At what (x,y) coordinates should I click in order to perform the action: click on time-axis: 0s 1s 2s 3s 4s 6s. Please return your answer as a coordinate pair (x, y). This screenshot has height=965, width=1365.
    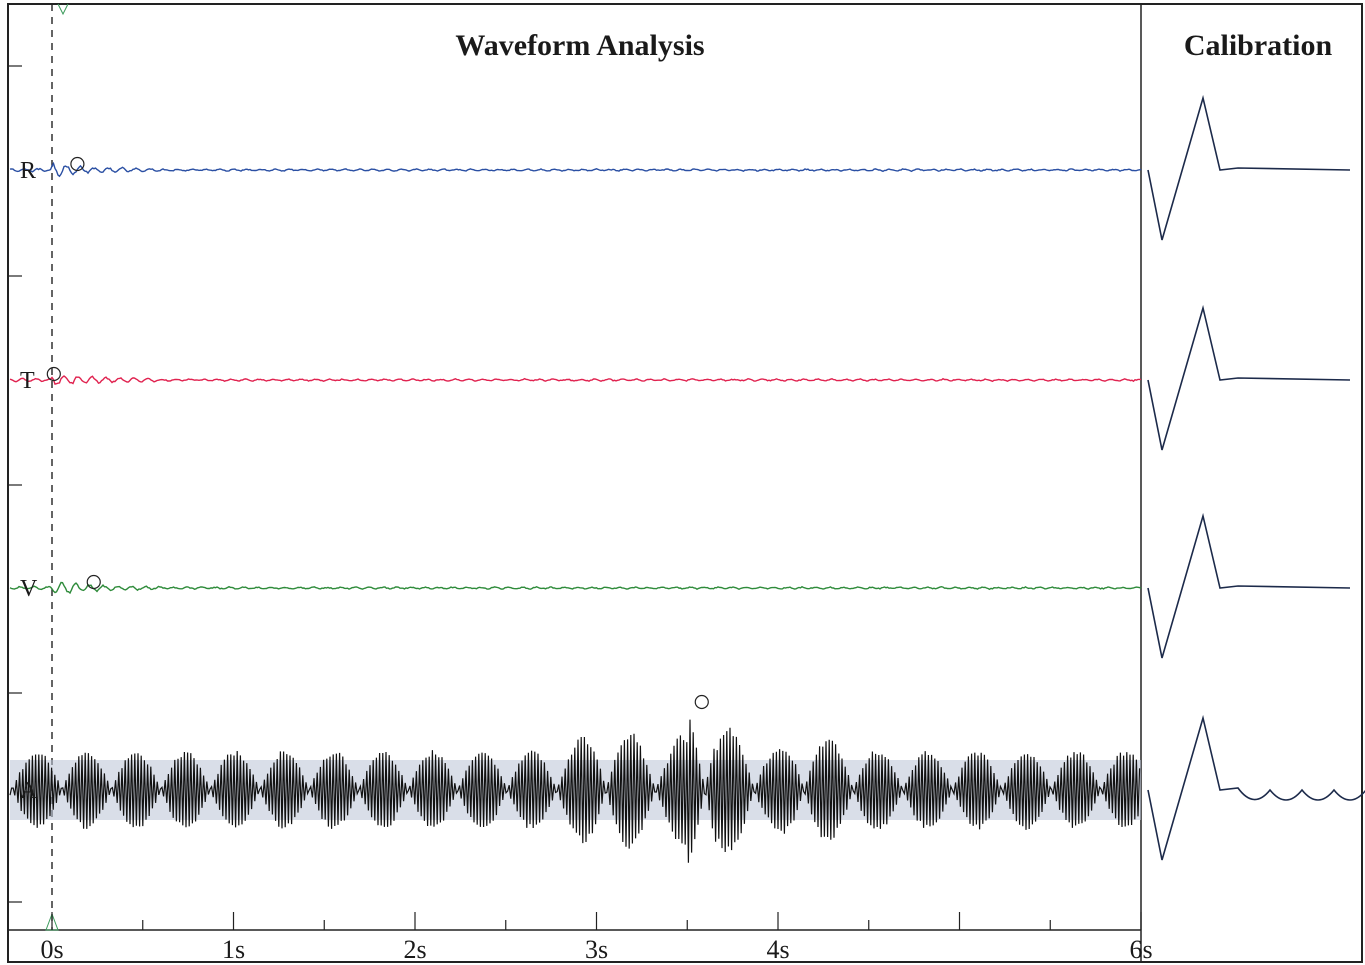
    Looking at the image, I should click on (596, 938).